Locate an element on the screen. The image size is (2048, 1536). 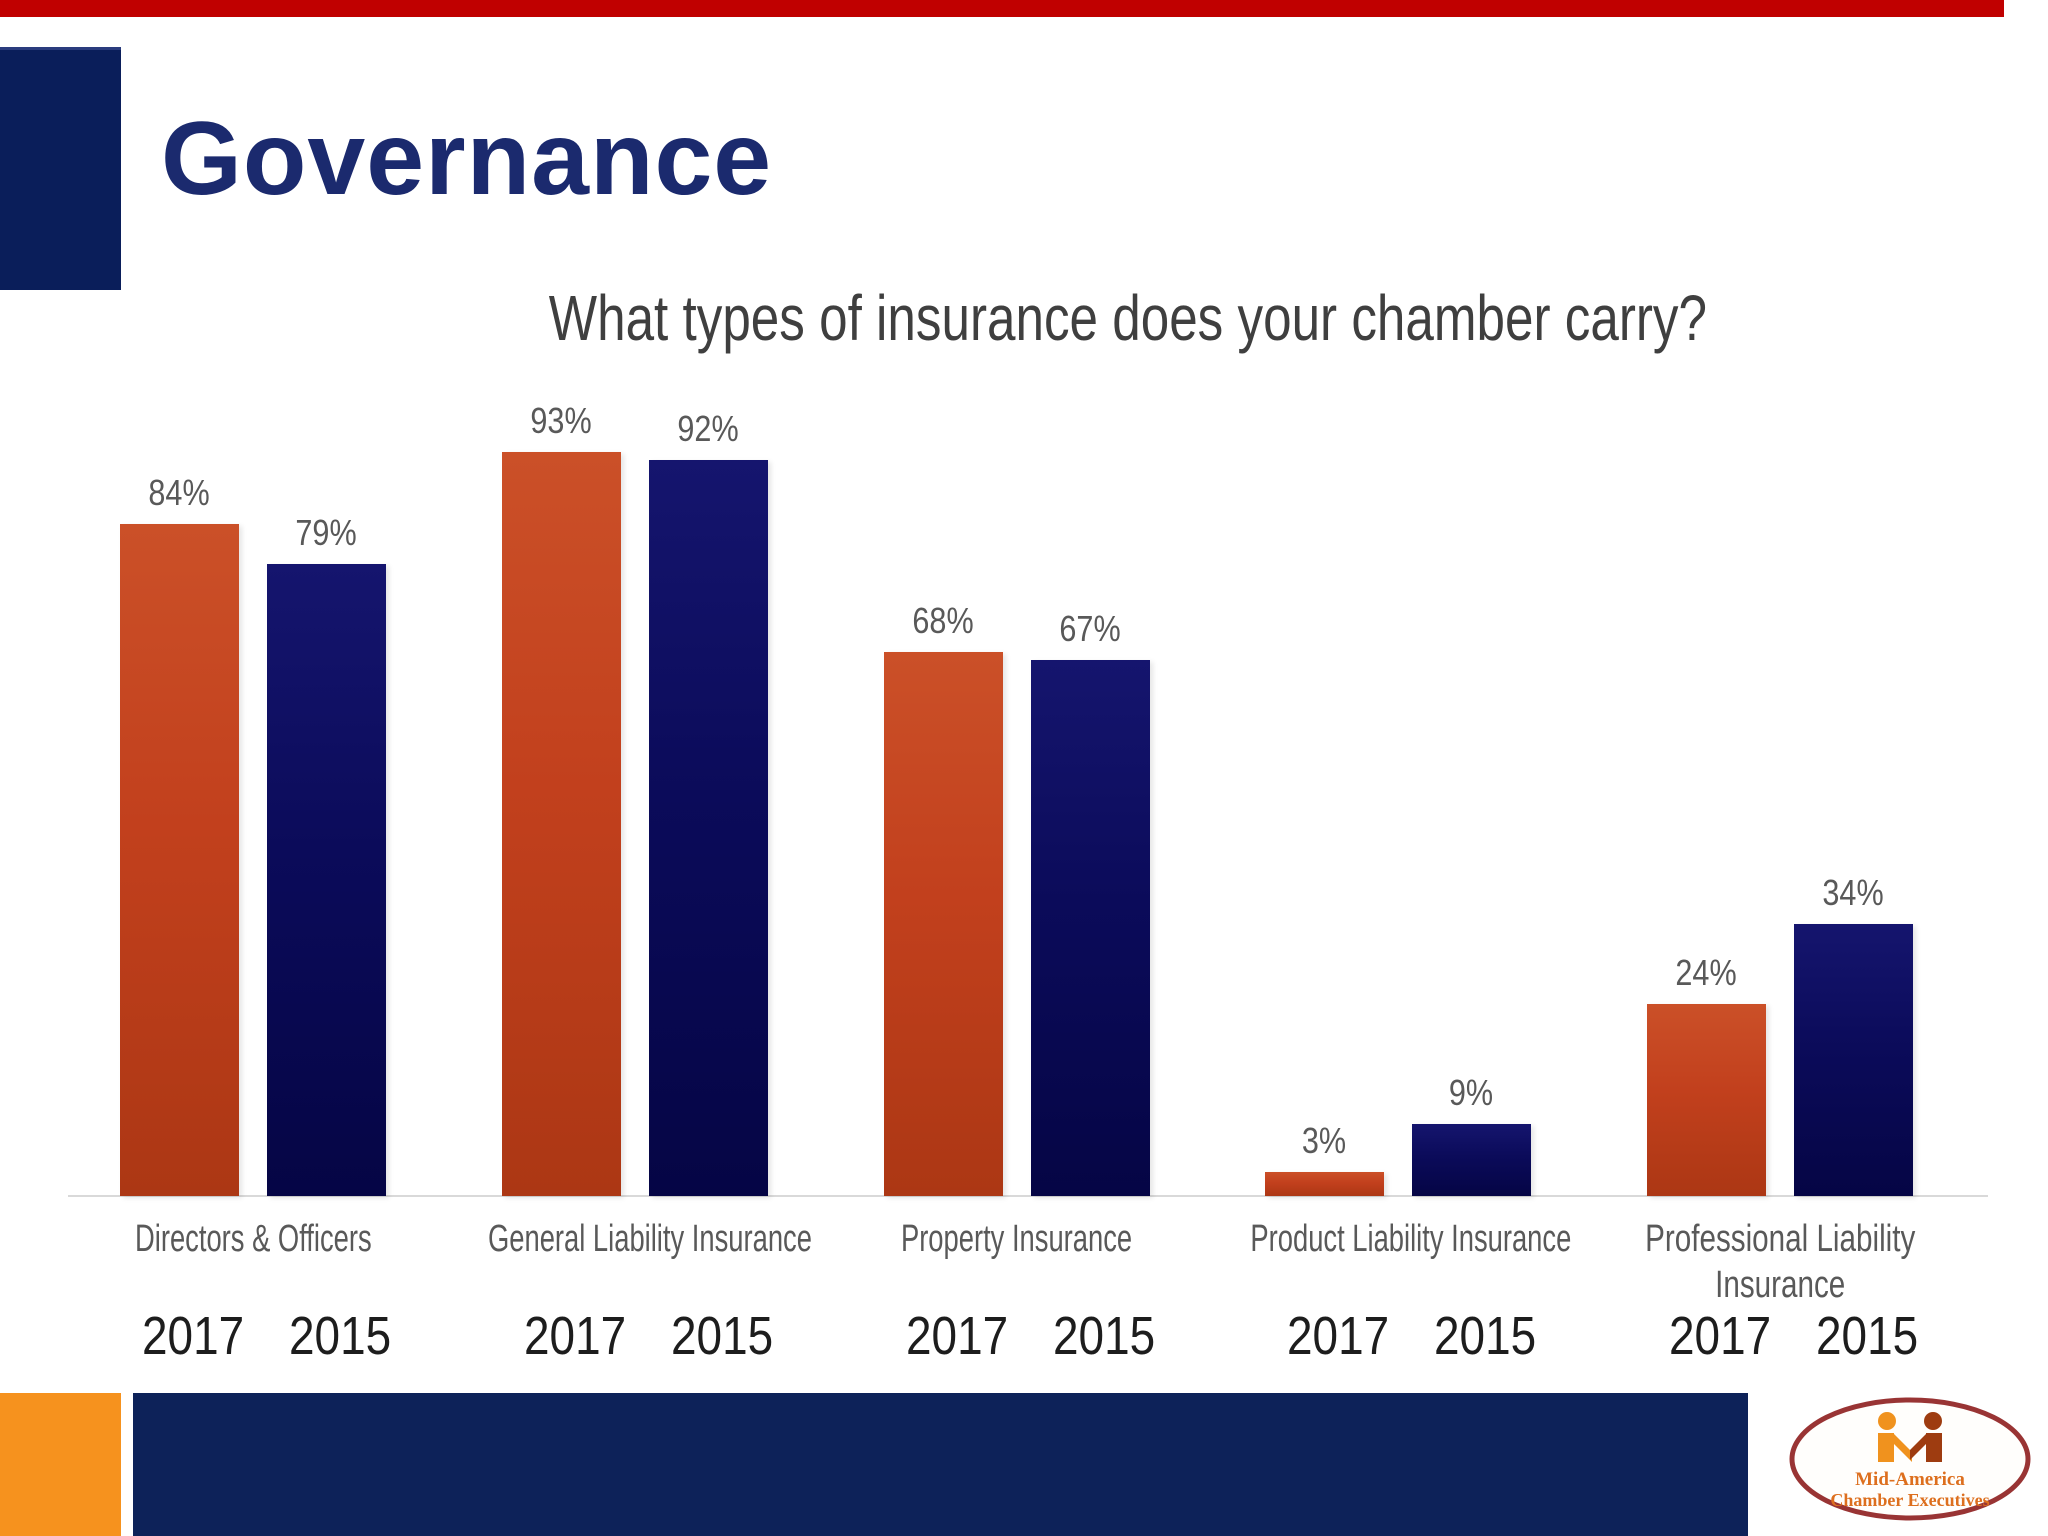
category-label-text: Product Liability Insurance is located at coordinates (1411, 1239).